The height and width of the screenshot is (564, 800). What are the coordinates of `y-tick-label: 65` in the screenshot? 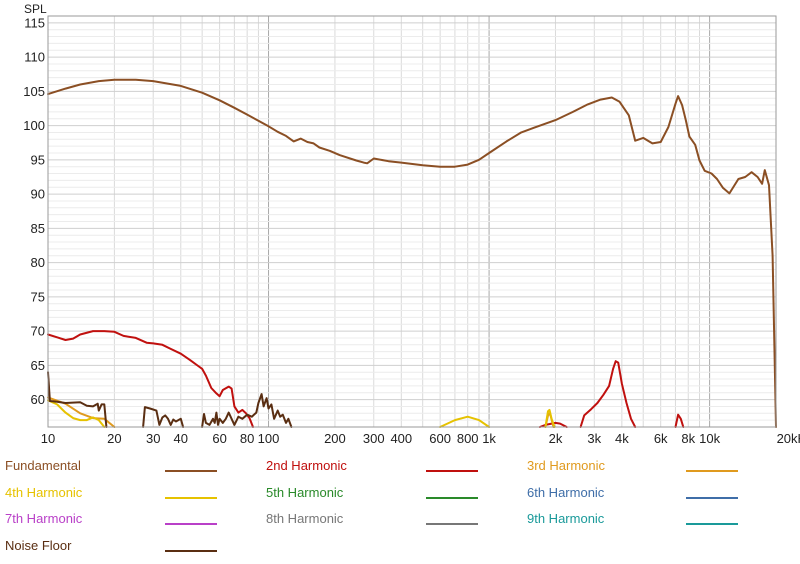 It's located at (38, 365).